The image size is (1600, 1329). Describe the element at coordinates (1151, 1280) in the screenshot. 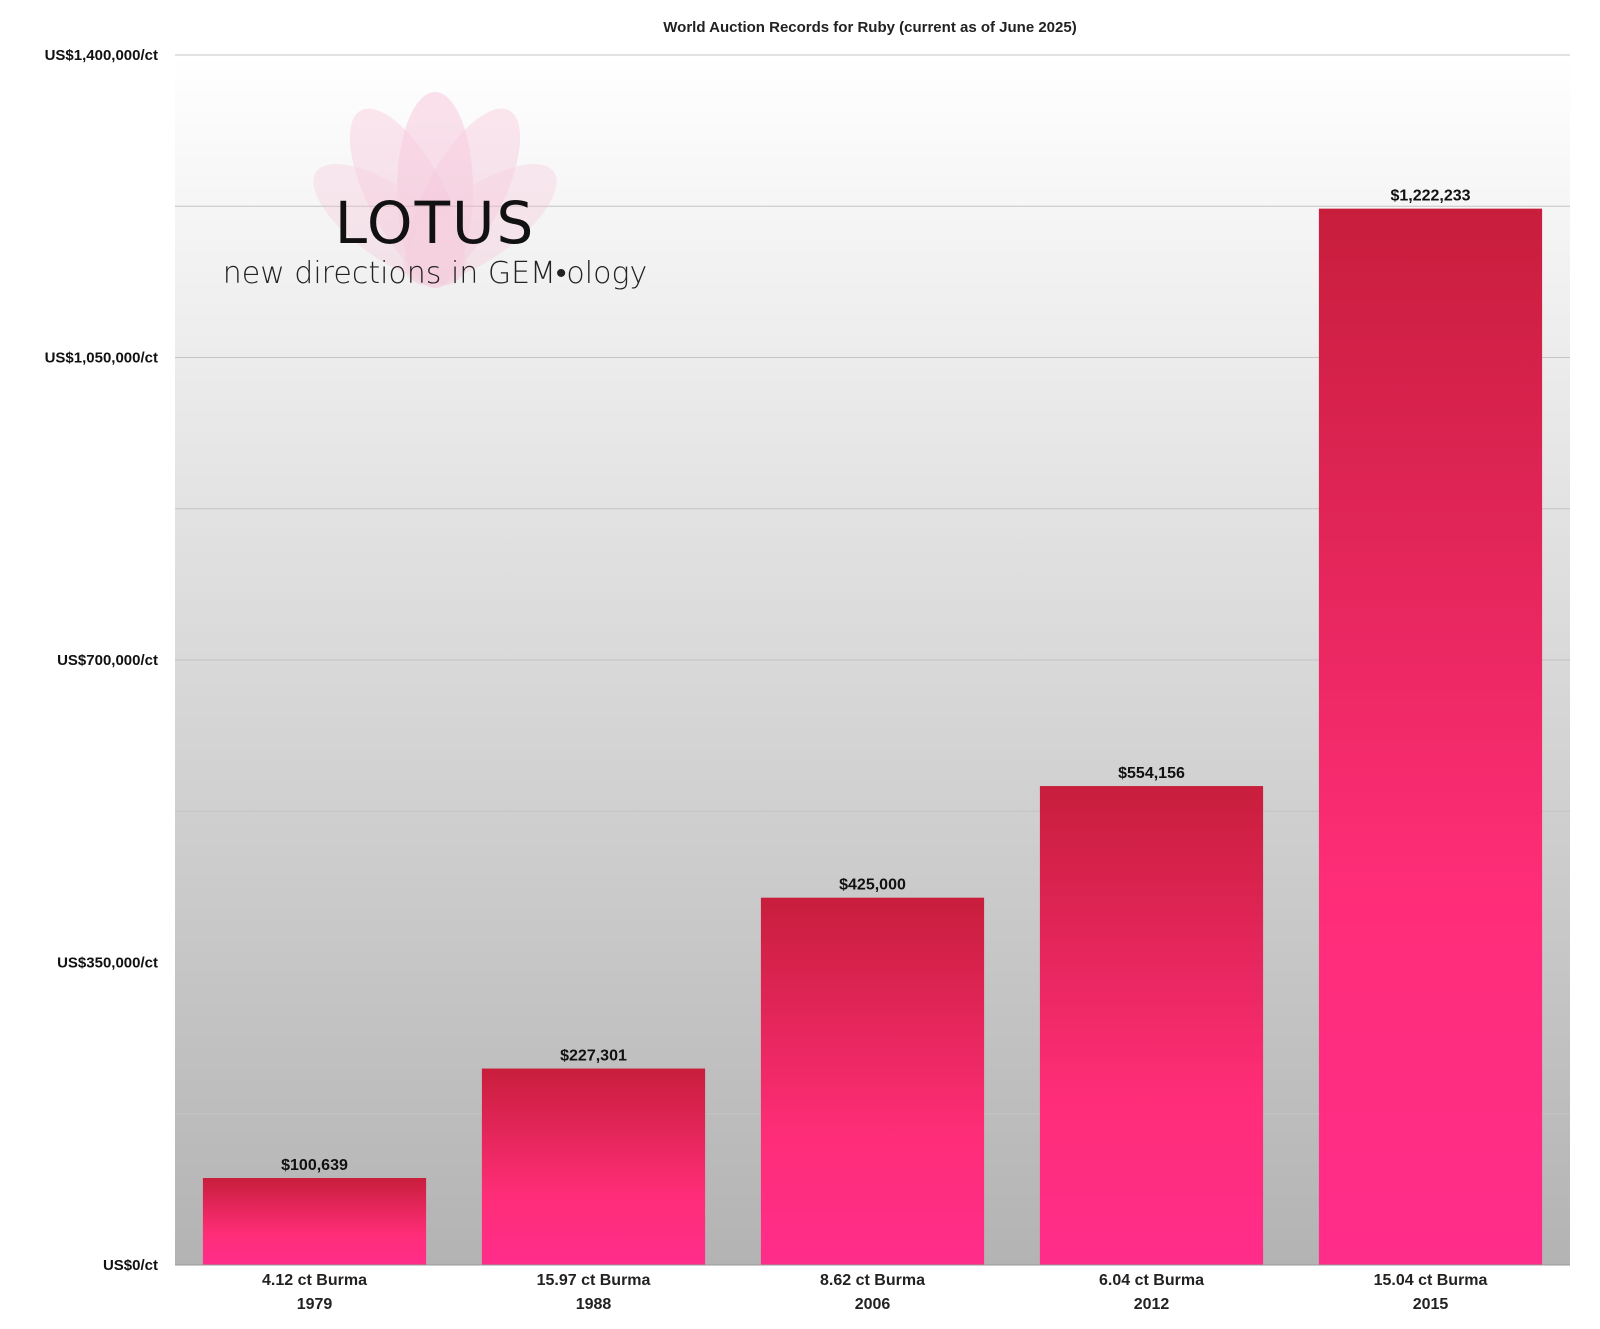

I see `x-tick-label: 6.04 ct Burma` at that location.